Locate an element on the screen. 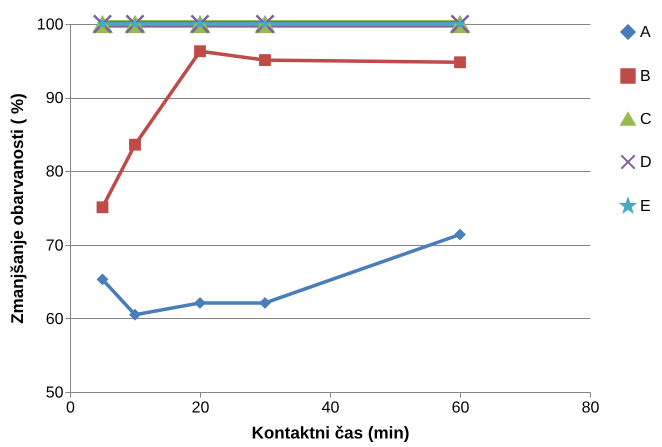 This screenshot has width=662, height=447. legend-label: E is located at coordinates (645, 206).